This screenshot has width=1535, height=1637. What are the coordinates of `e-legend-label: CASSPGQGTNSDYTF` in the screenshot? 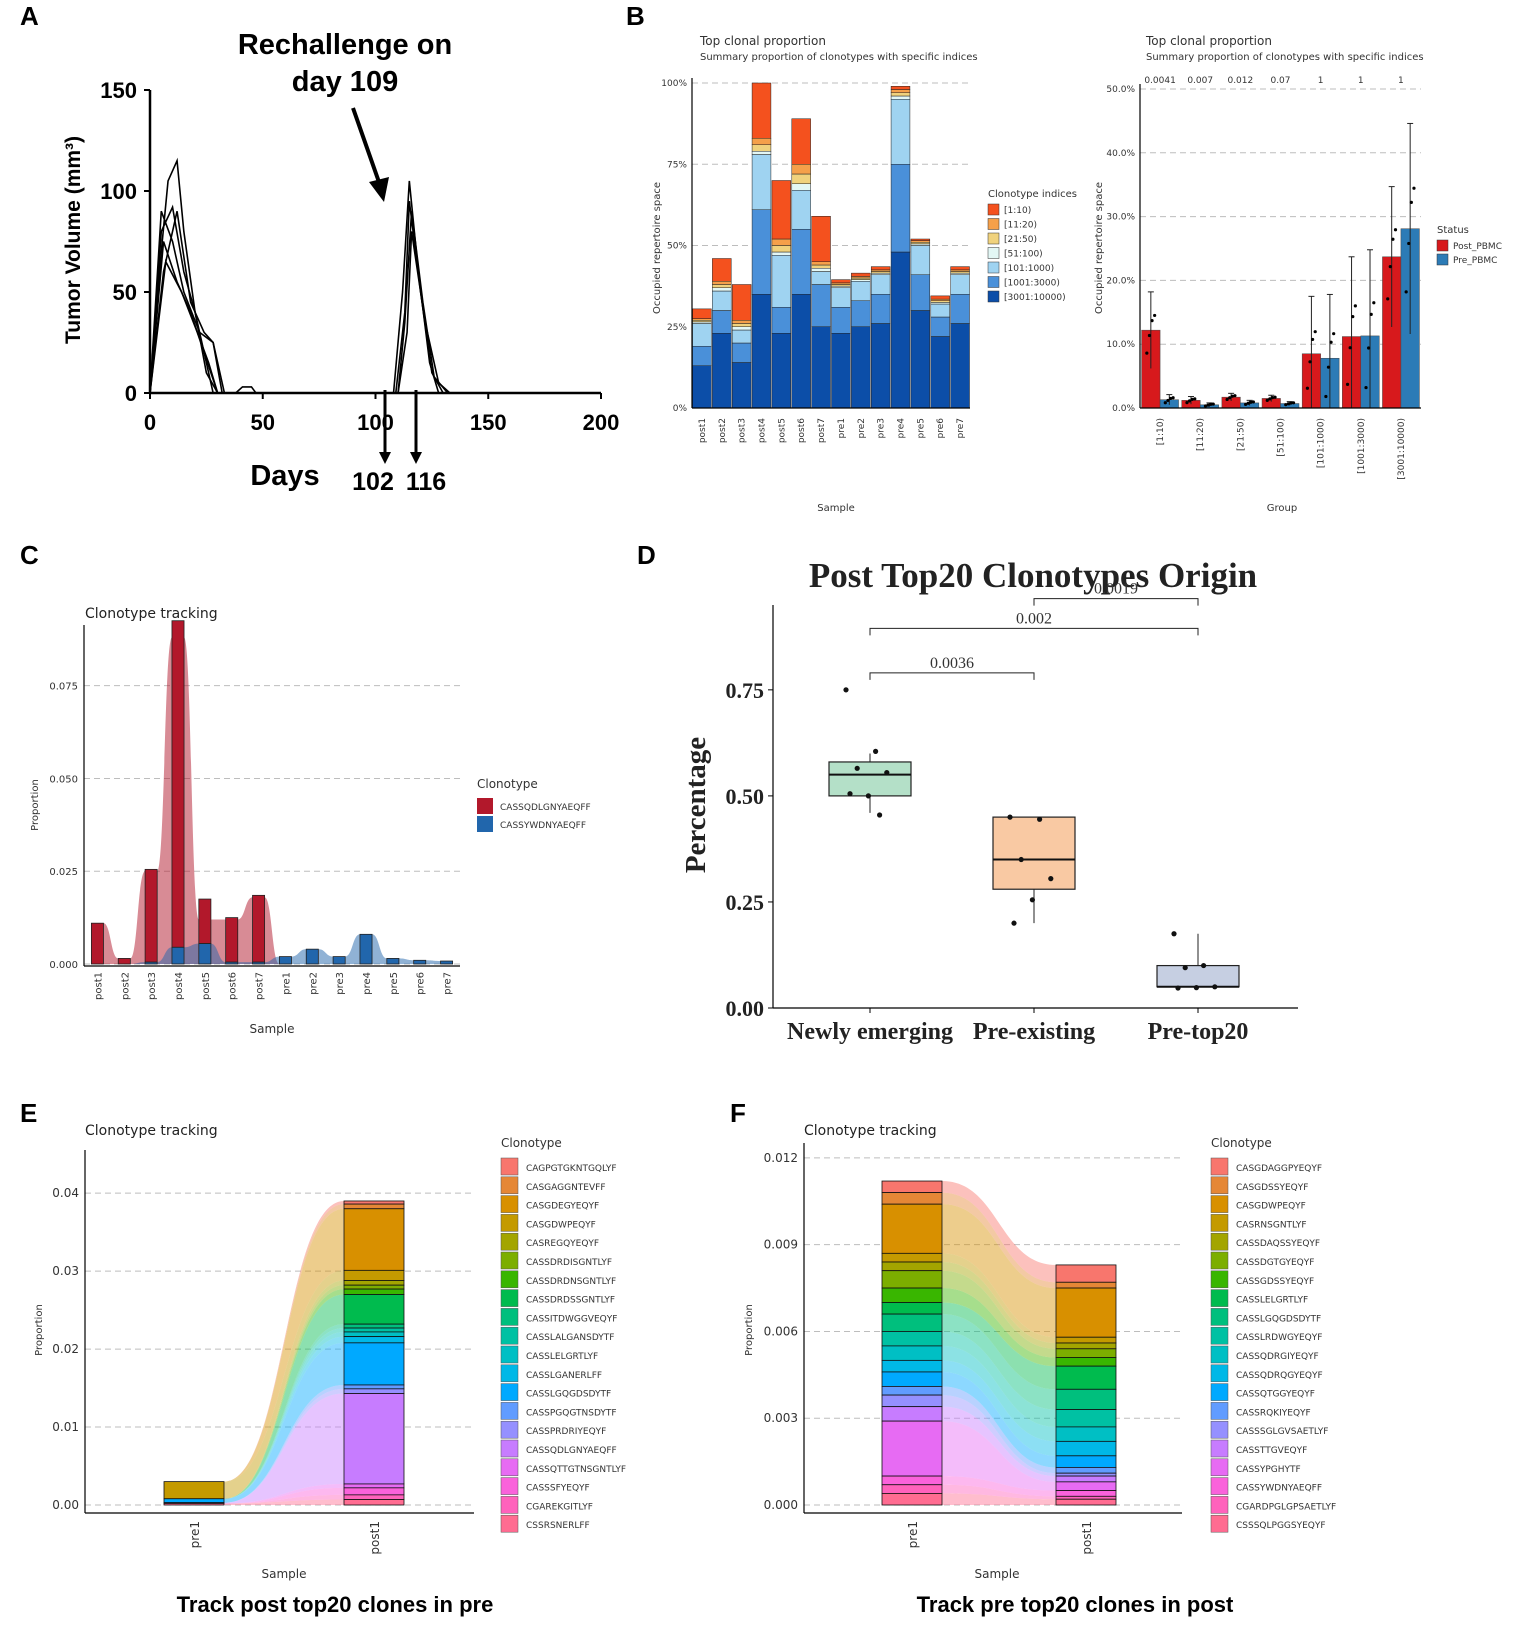 It's located at (571, 1413).